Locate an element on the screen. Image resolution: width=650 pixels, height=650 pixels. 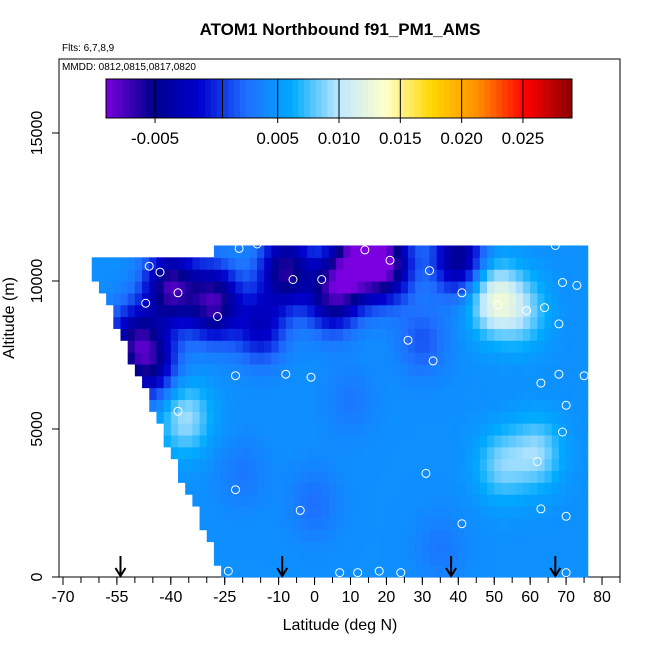
sample-point is located at coordinates (135, 388).